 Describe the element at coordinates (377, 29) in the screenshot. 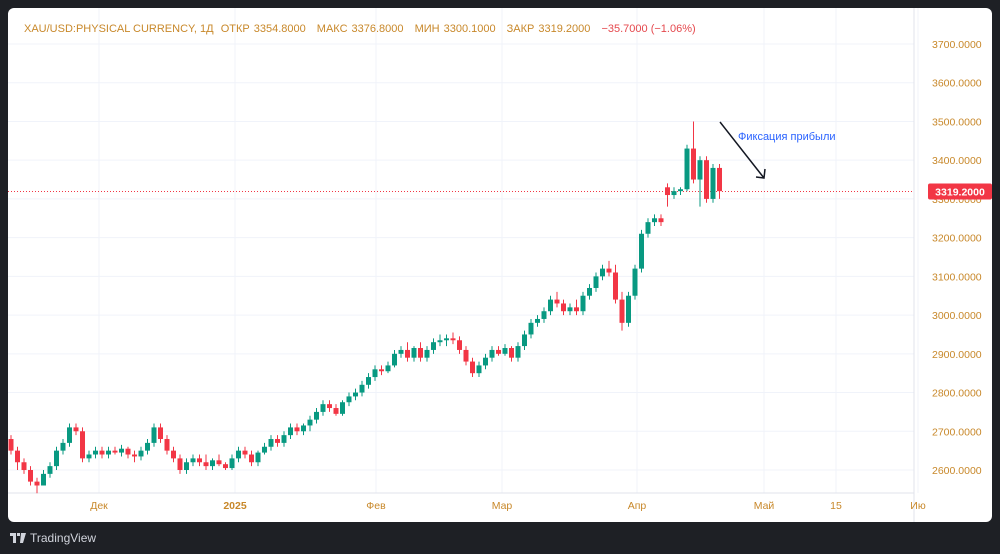

I see `high-number: 3376.8000` at that location.